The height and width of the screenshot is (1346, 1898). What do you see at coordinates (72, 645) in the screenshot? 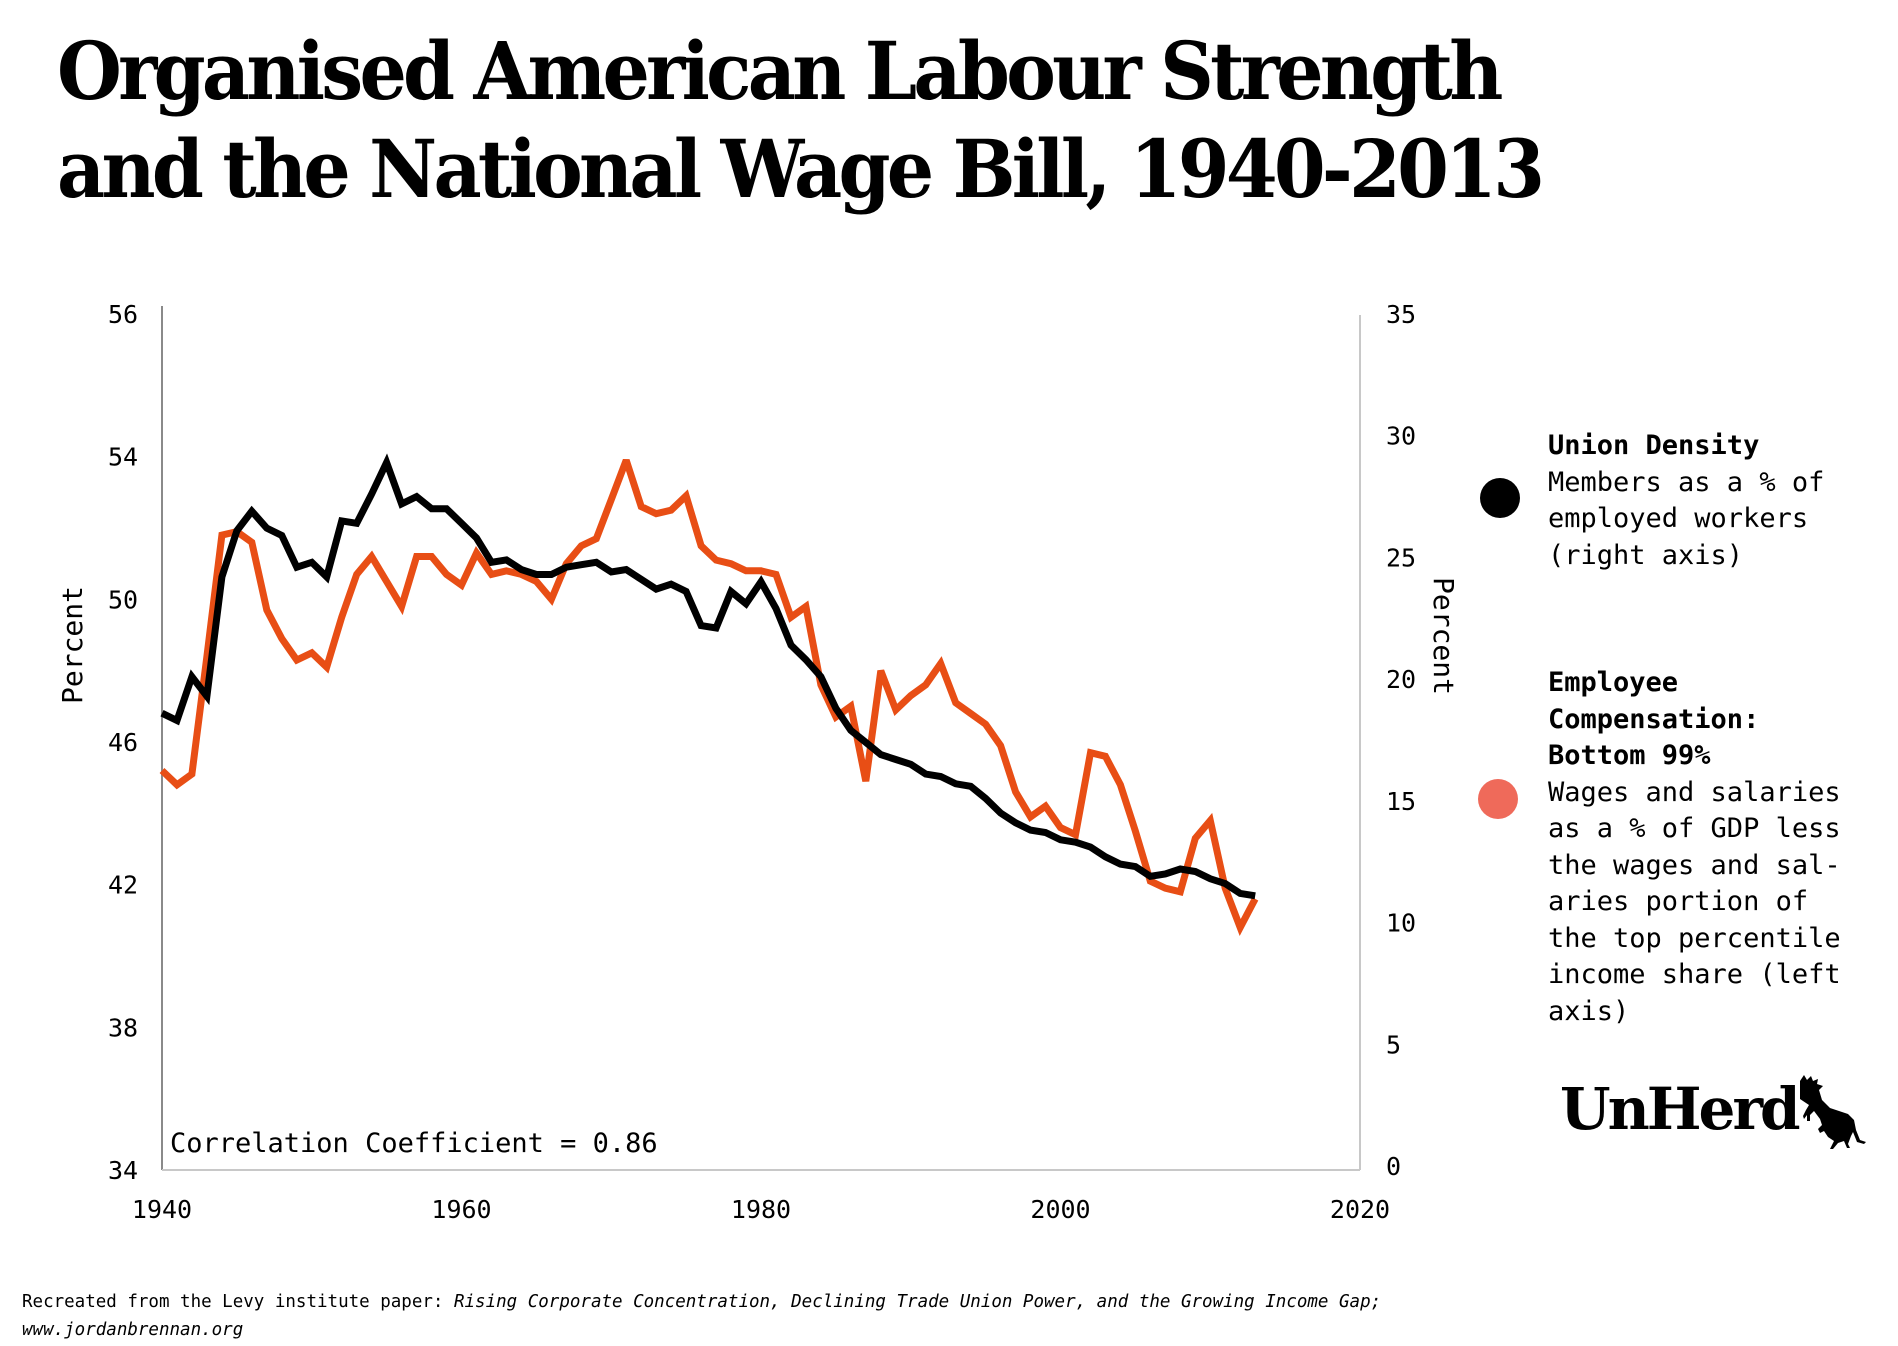
I see `left-axis-title: Percent` at bounding box center [72, 645].